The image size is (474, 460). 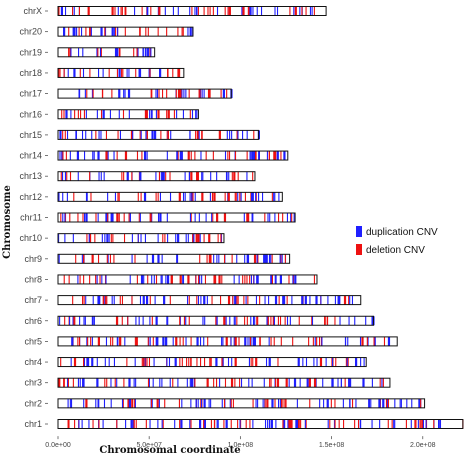 What do you see at coordinates (30, 32) in the screenshot?
I see `chromosome-label-chr20: chr20` at bounding box center [30, 32].